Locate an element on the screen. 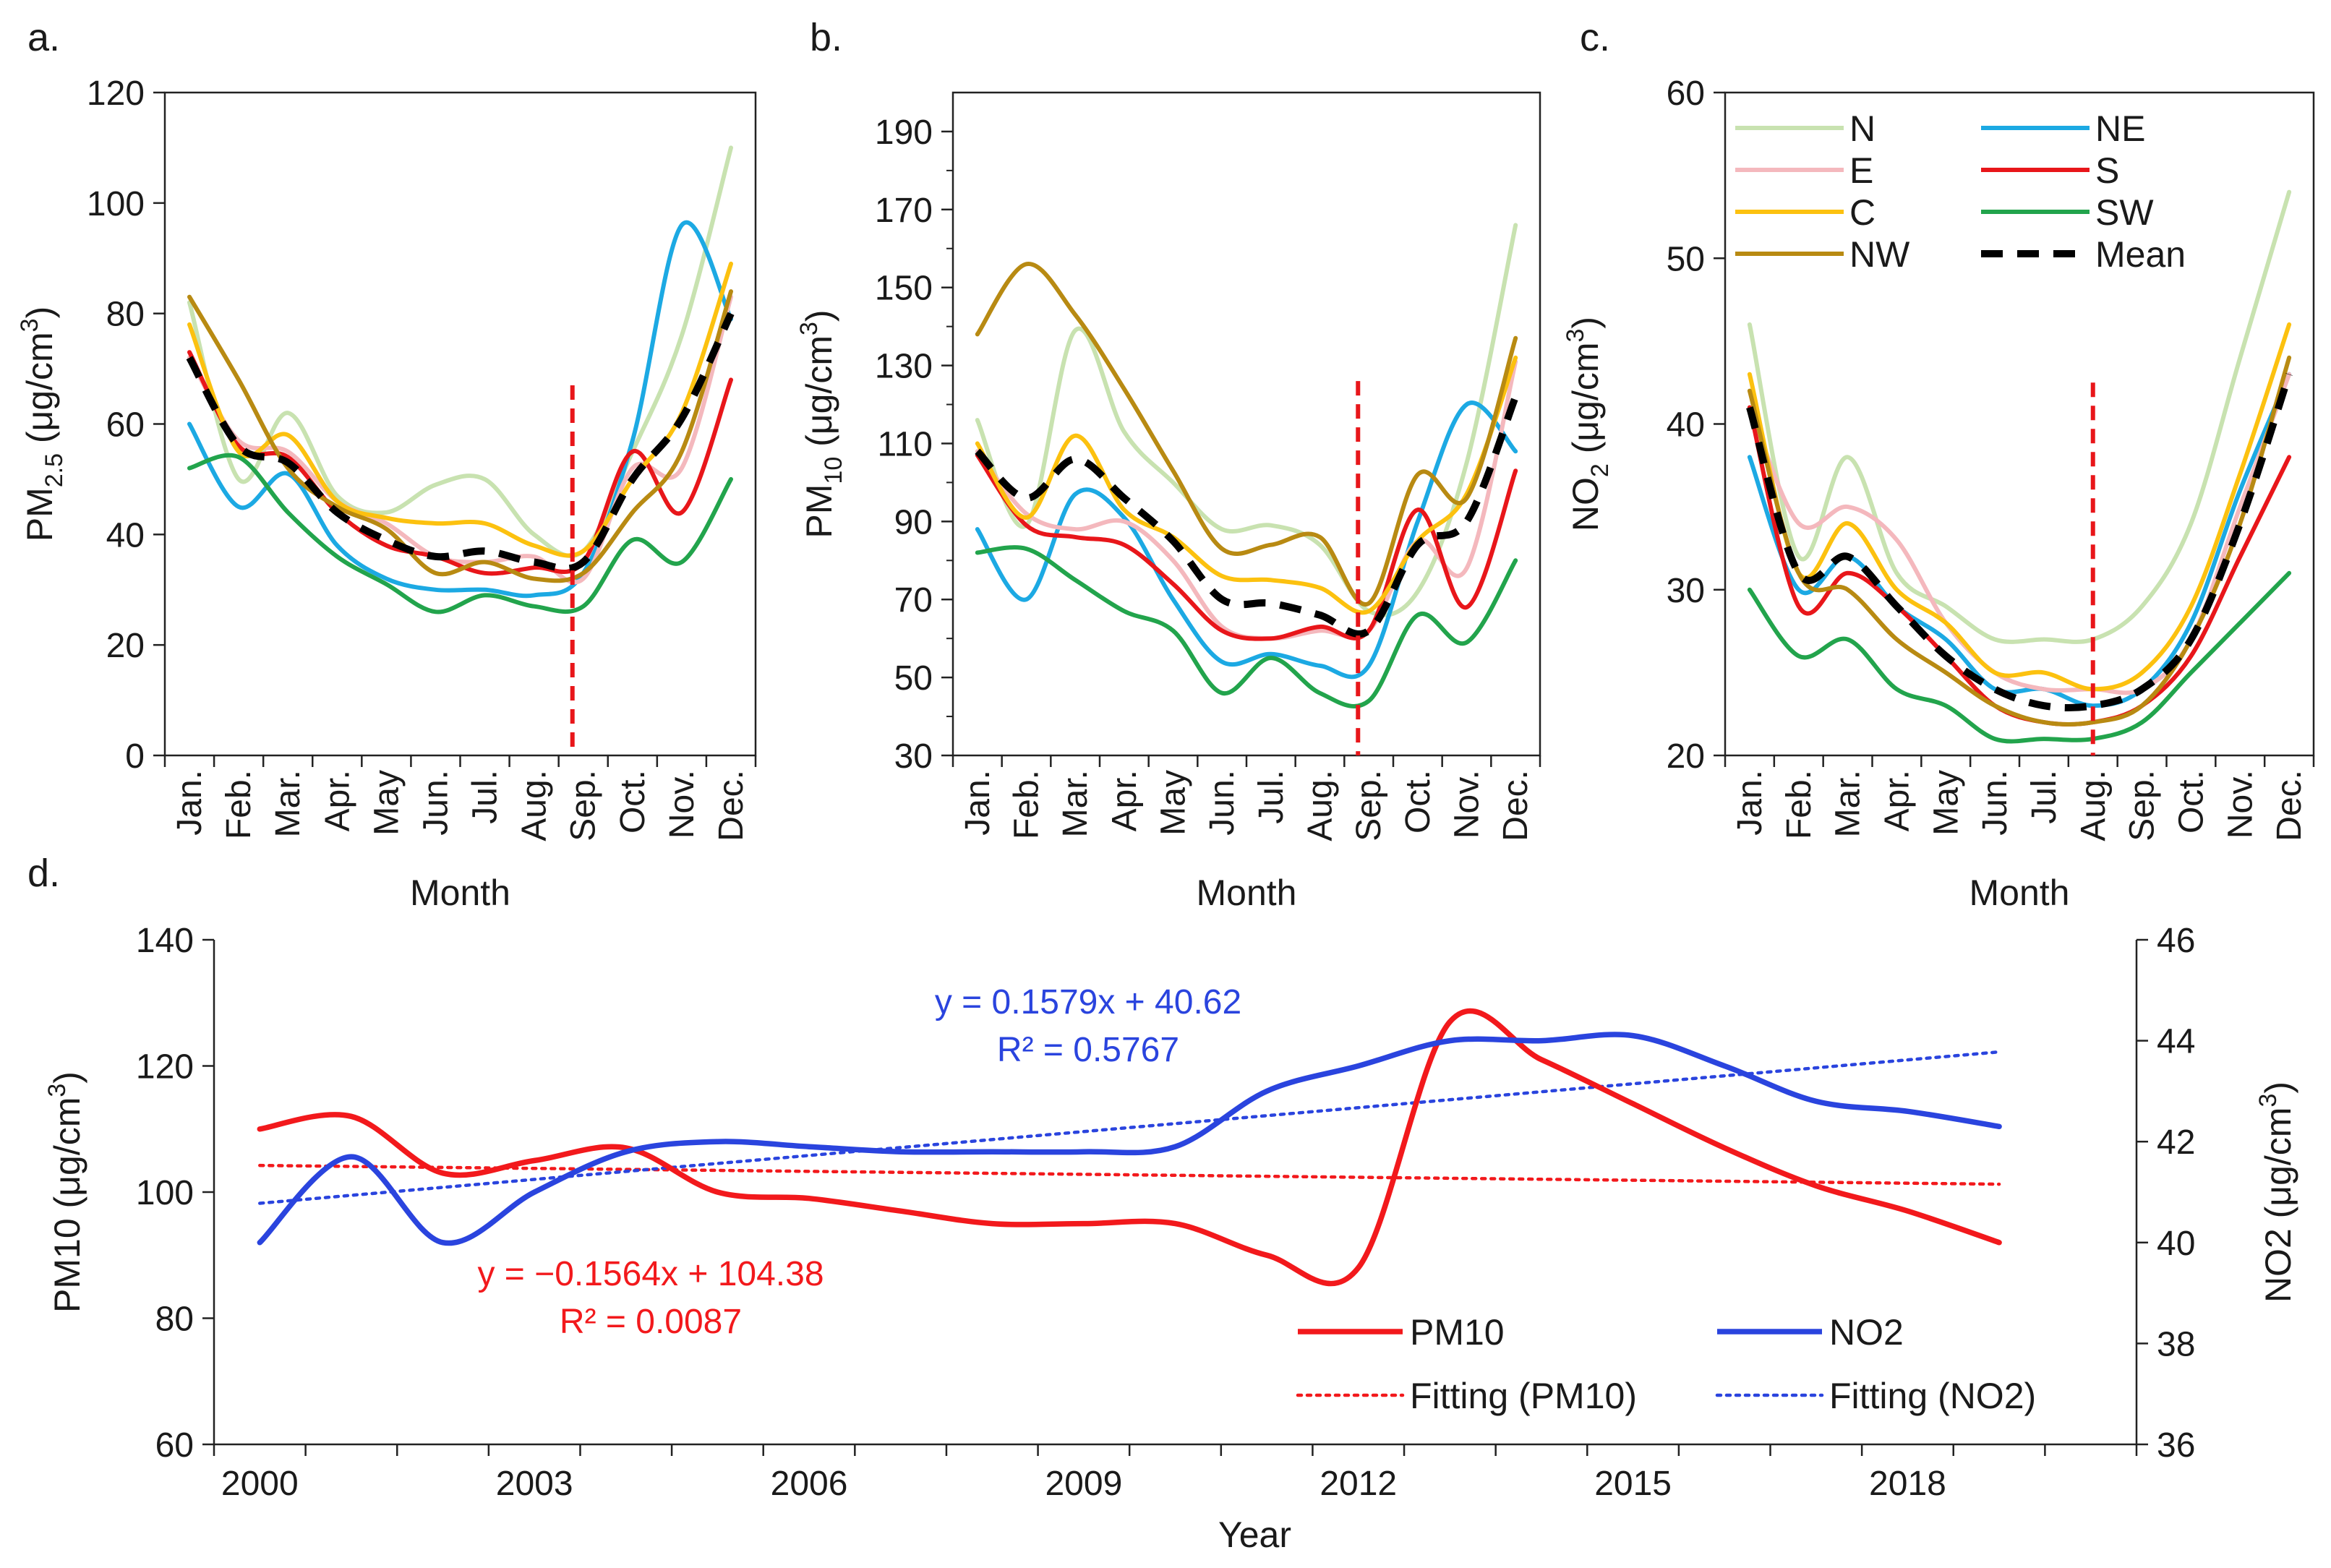 The image size is (2331, 1568). no2-fit-equation: y = 0.1579x + 40.62 is located at coordinates (1088, 1002).